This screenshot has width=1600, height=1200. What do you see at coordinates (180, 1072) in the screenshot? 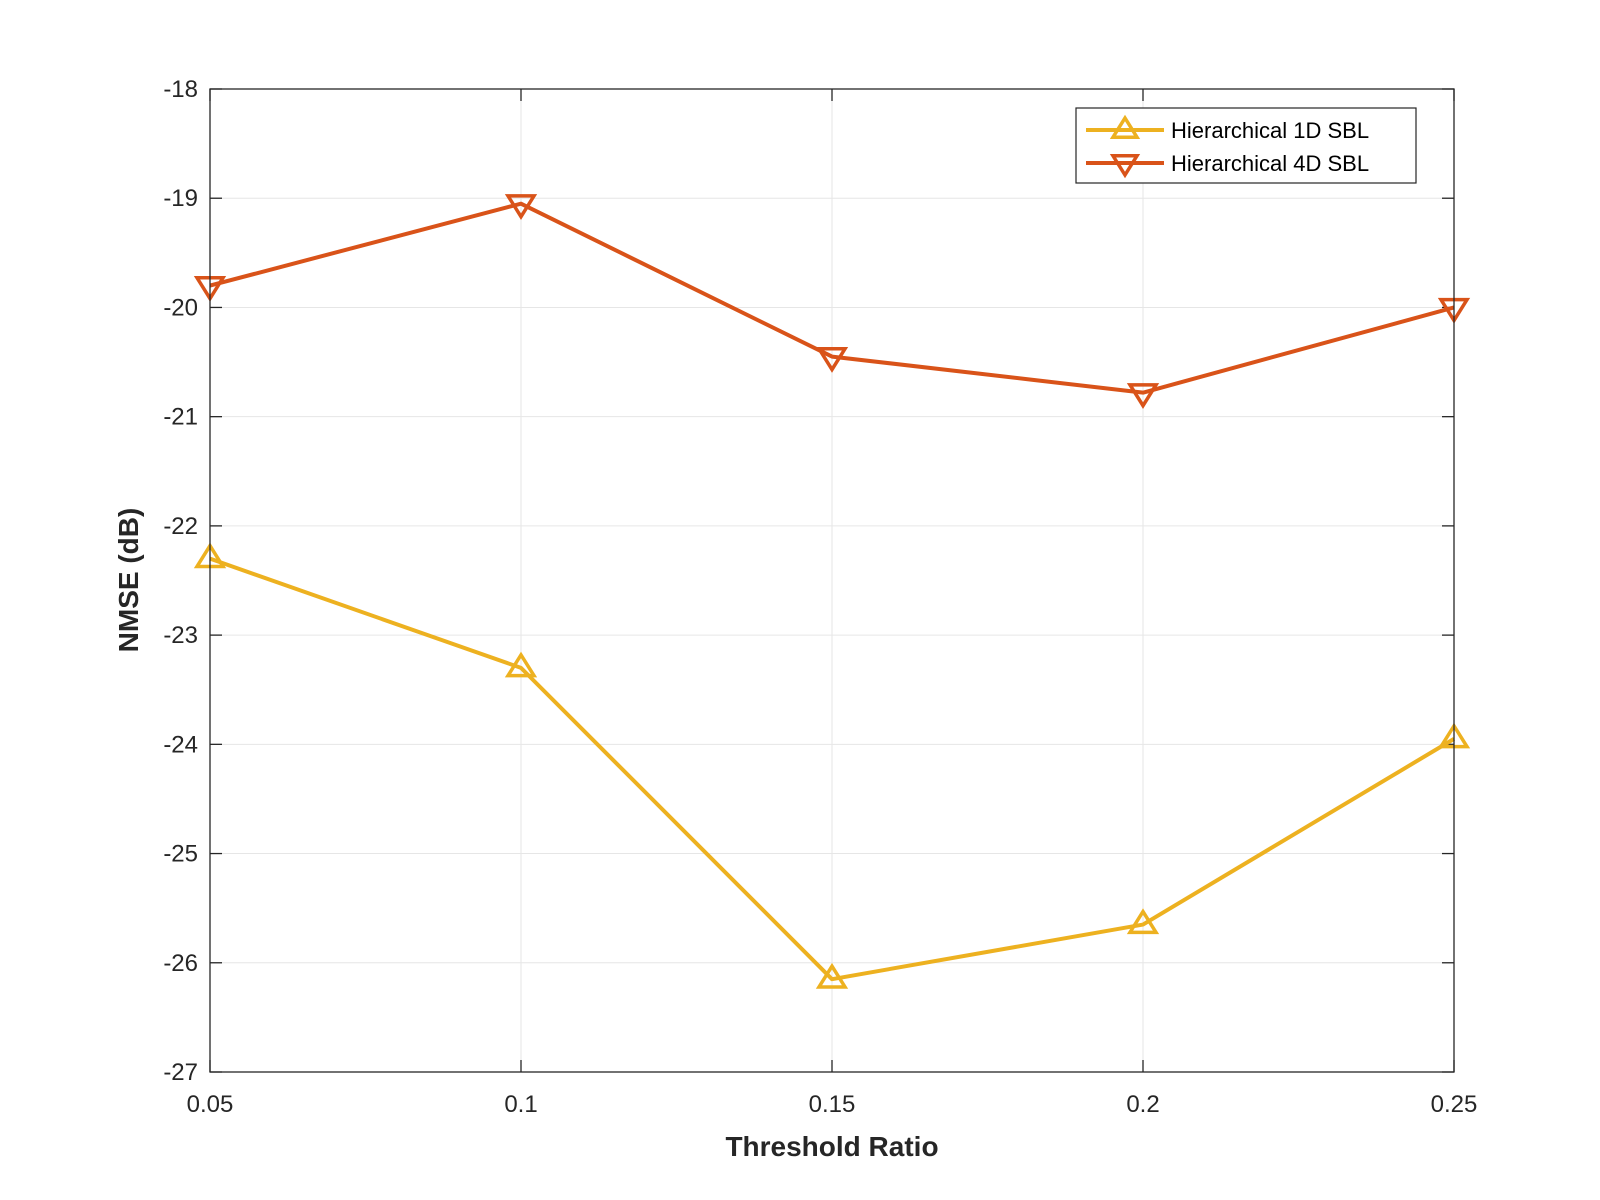
I see `y-tick-label: -27` at bounding box center [180, 1072].